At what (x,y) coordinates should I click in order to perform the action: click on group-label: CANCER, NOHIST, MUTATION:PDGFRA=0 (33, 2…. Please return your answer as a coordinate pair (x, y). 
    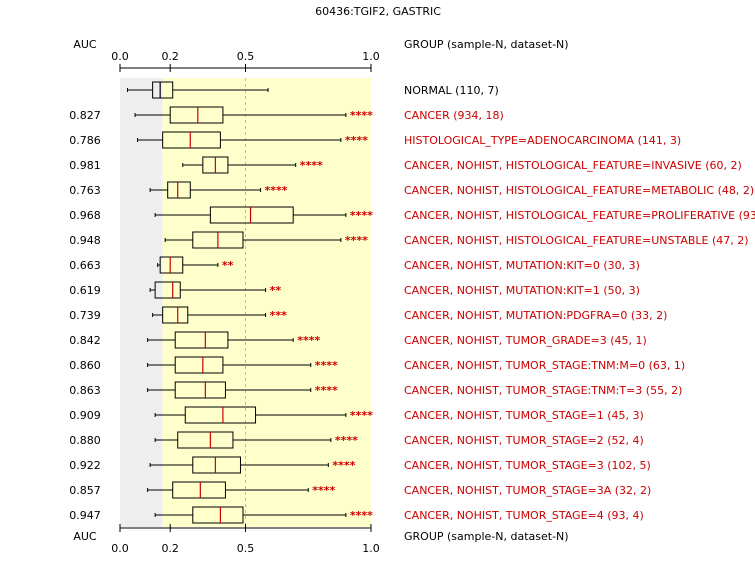
    Looking at the image, I should click on (535, 315).